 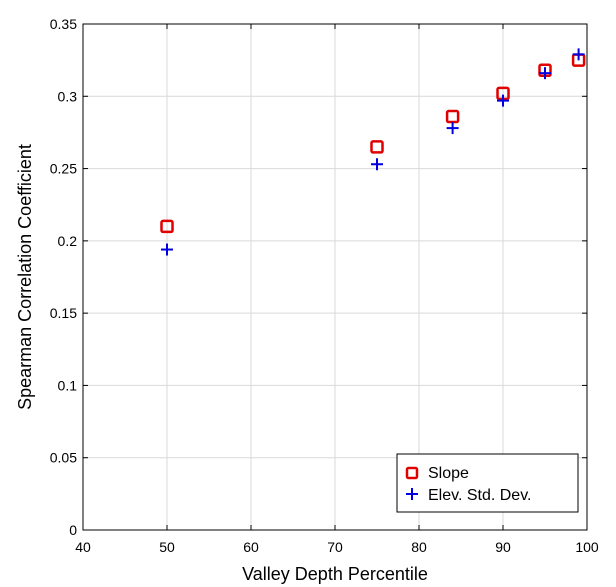 I want to click on y-tick-label: 0.2, so click(x=68, y=241).